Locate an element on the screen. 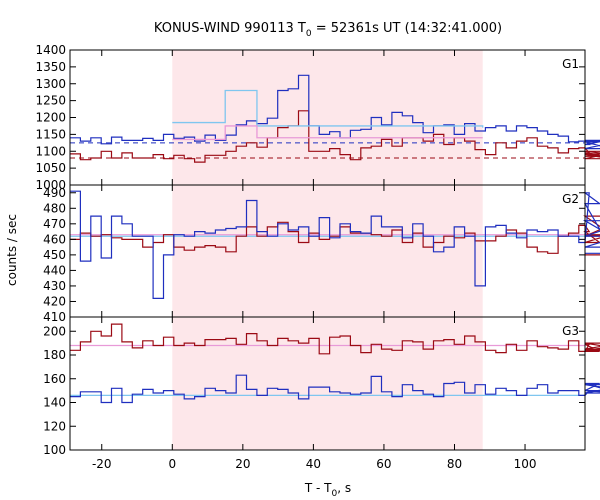  y-tick-label: 490 is located at coordinates (54, 193).